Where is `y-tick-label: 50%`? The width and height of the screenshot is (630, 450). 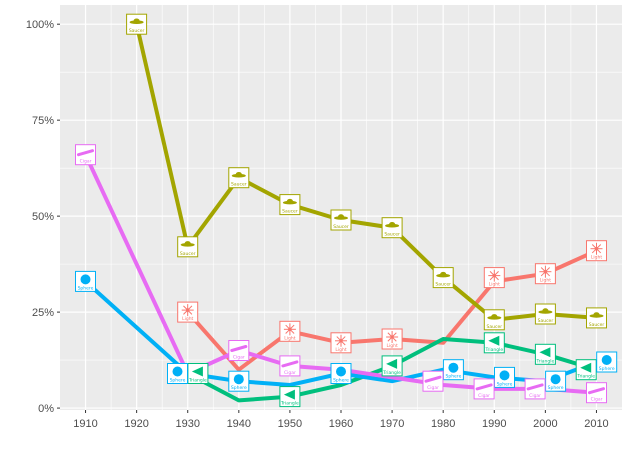 y-tick-label: 50% is located at coordinates (43, 217).